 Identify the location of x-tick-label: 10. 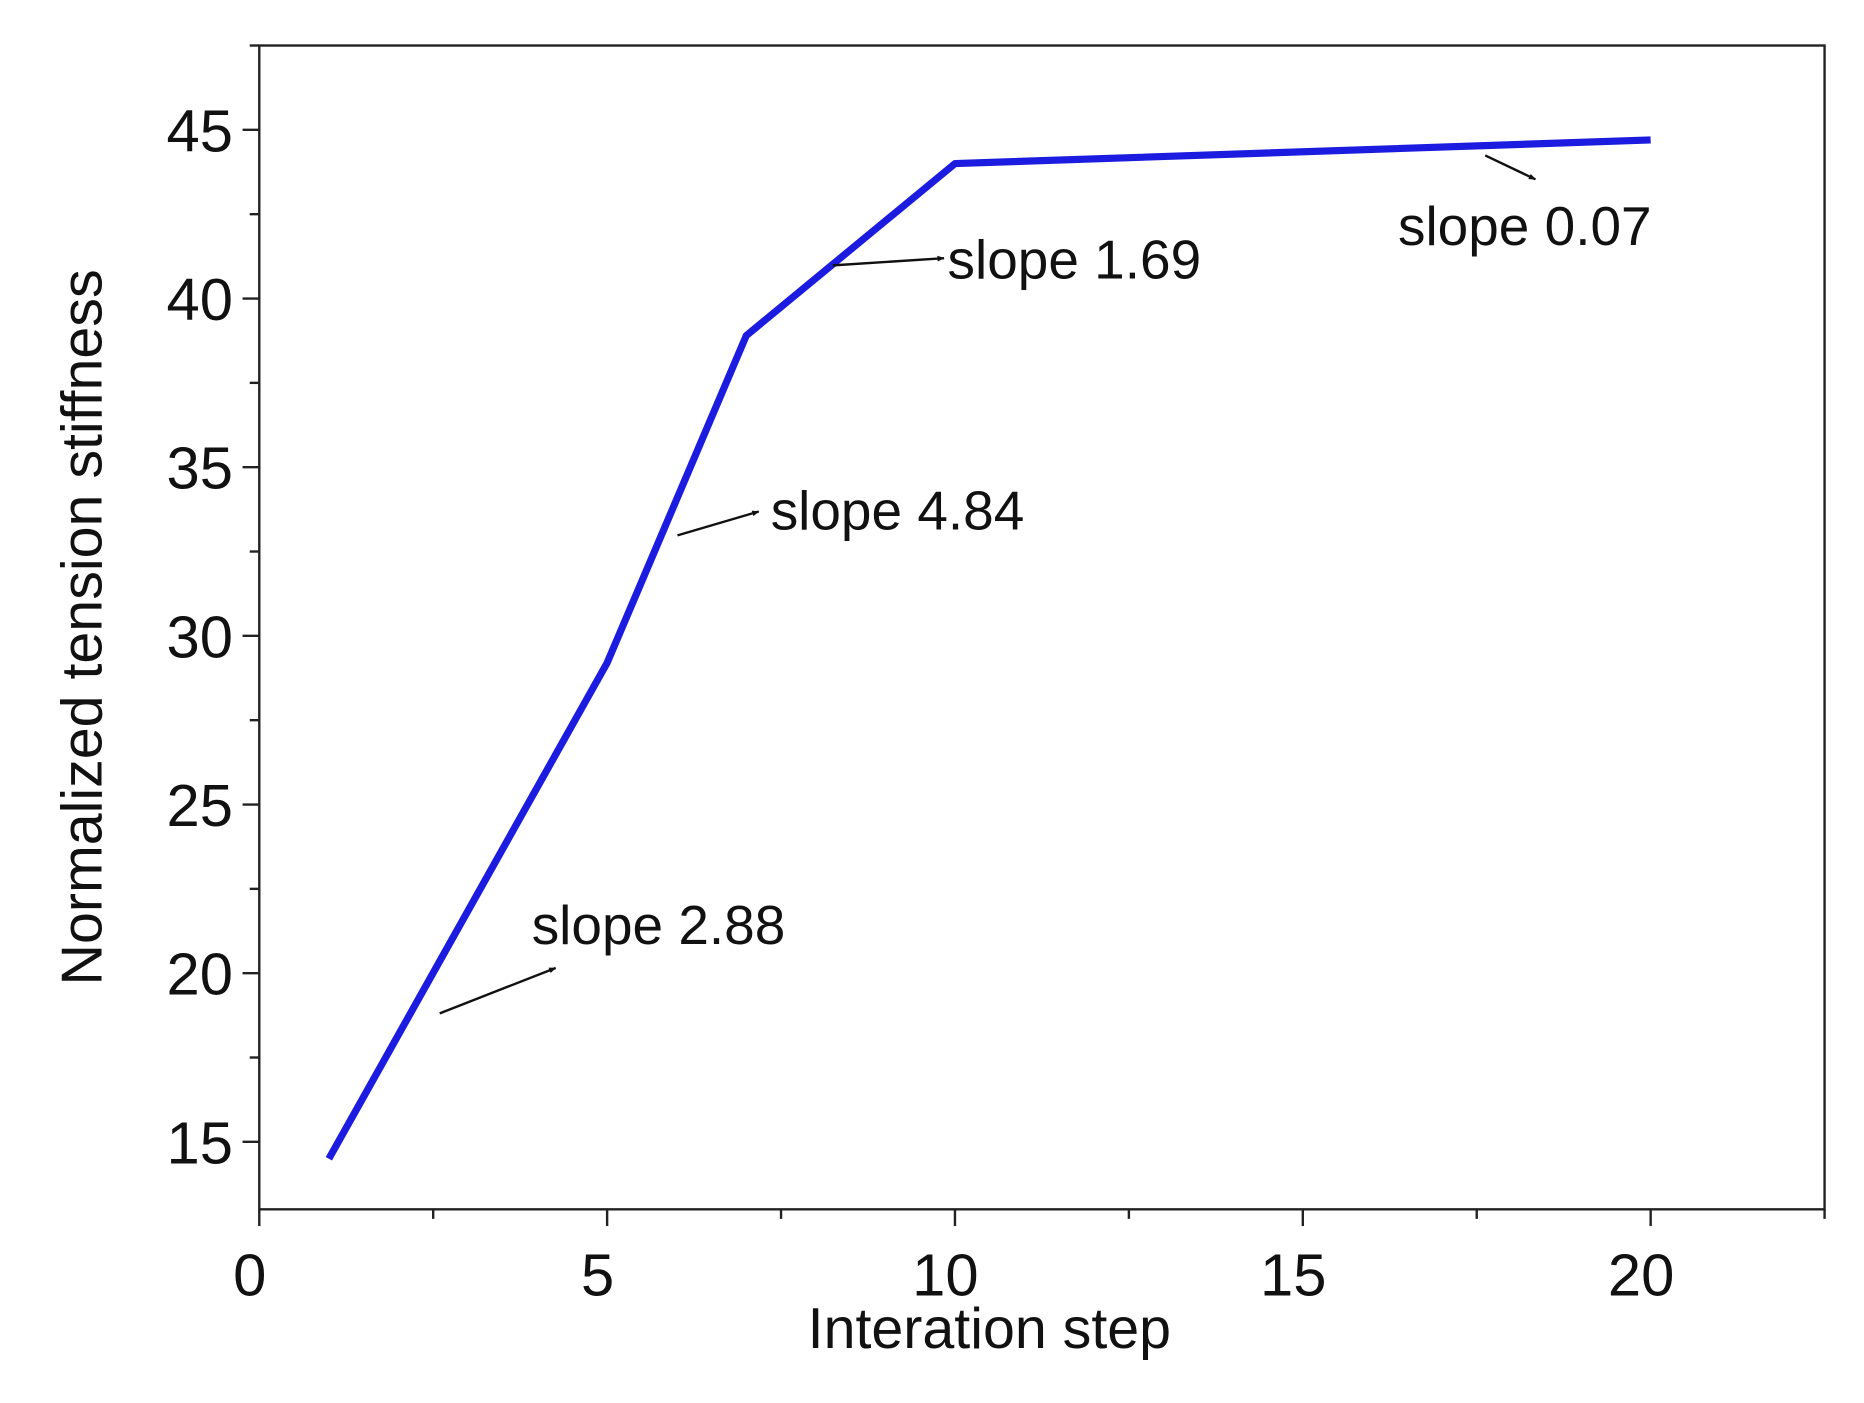
(945, 1274).